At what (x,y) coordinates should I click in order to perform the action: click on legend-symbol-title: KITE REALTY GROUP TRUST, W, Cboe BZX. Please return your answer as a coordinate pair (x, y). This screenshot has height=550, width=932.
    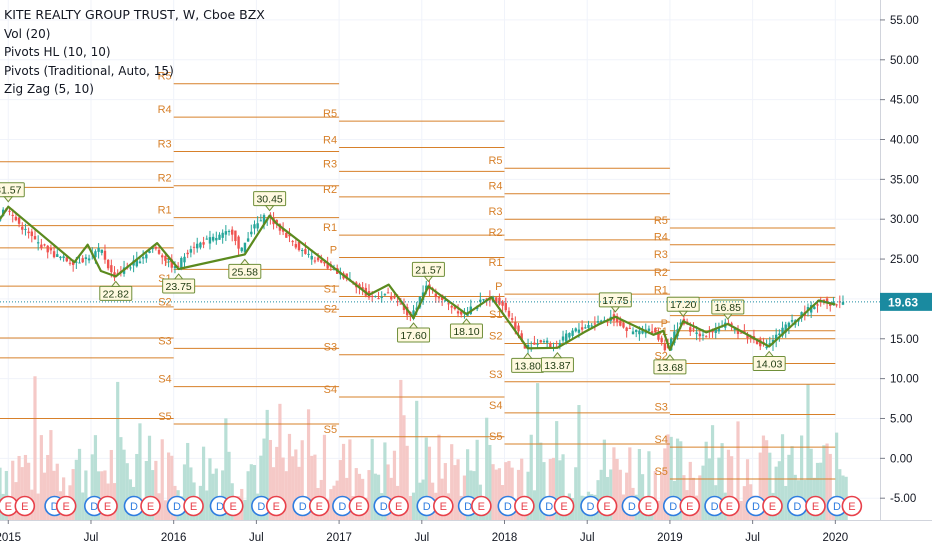
    Looking at the image, I should click on (134, 14).